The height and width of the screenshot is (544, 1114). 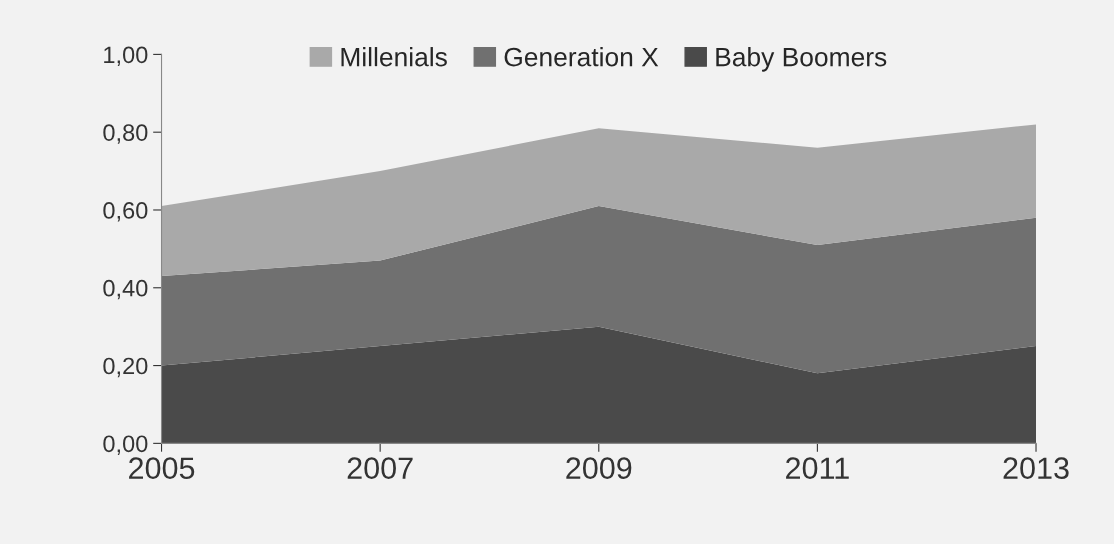 I want to click on legend-label: Generation X, so click(x=581, y=57).